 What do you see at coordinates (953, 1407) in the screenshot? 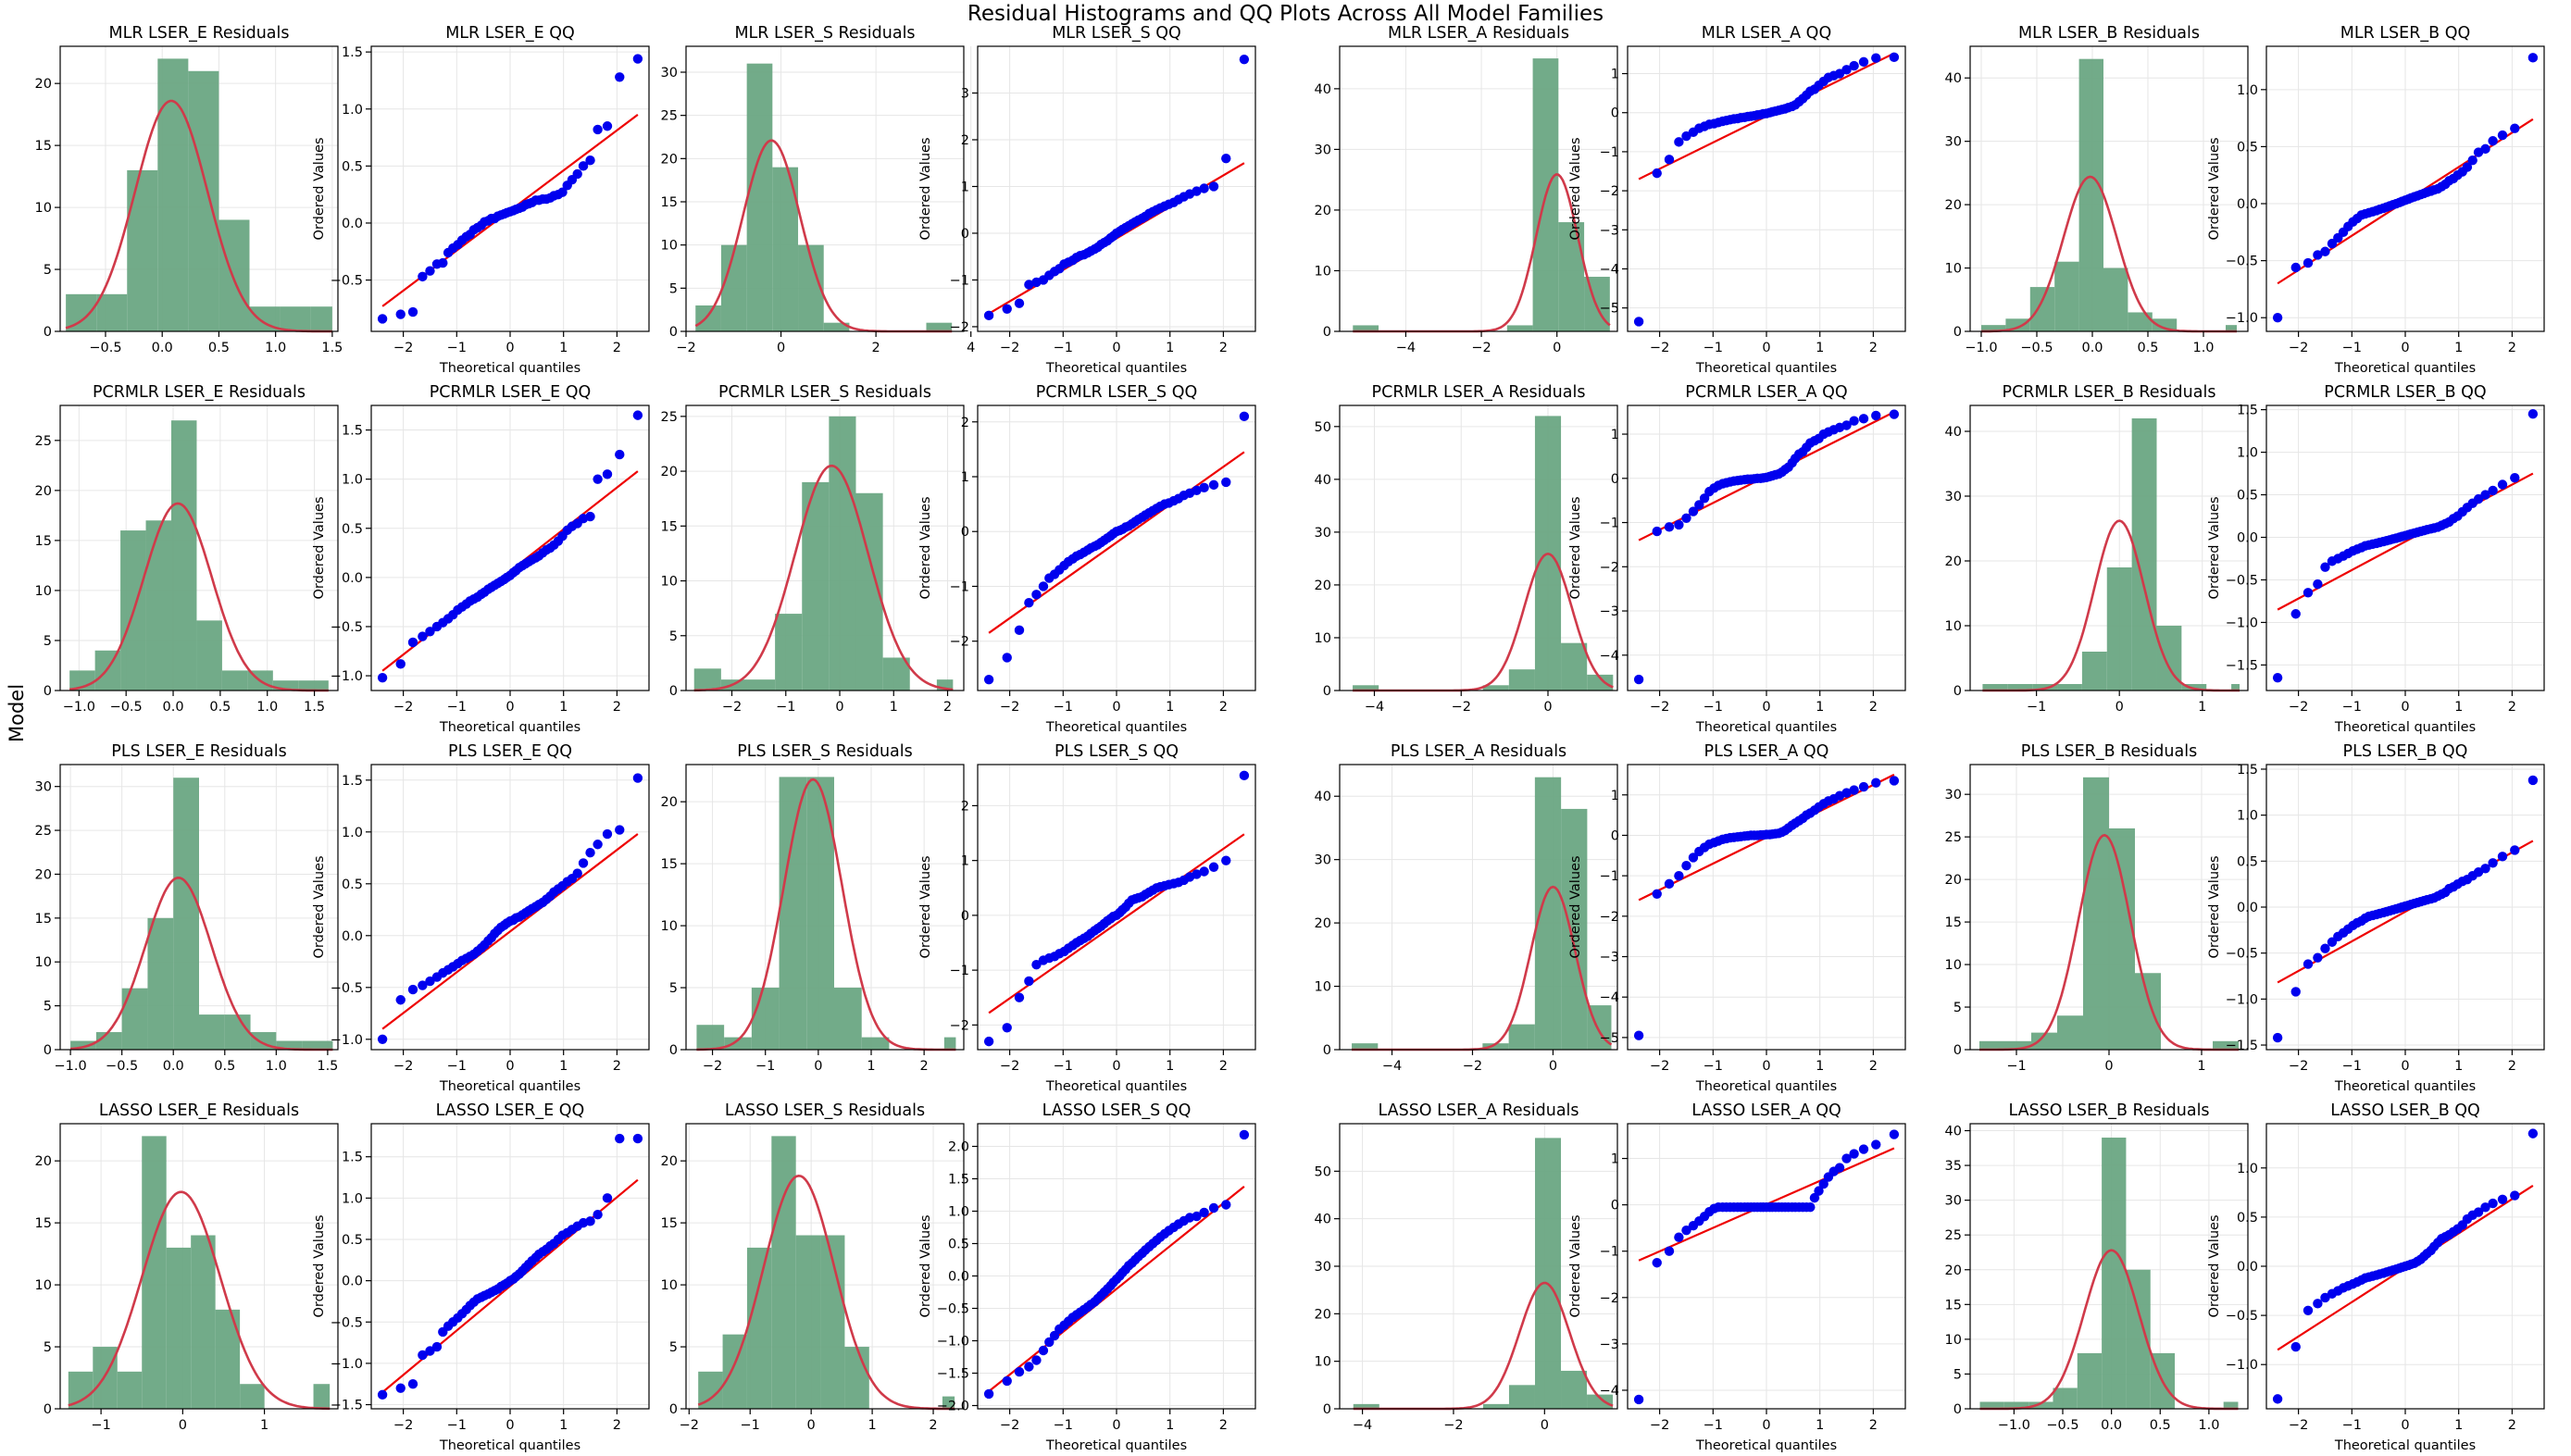
I see `y-tick-label: −2.0` at bounding box center [953, 1407].